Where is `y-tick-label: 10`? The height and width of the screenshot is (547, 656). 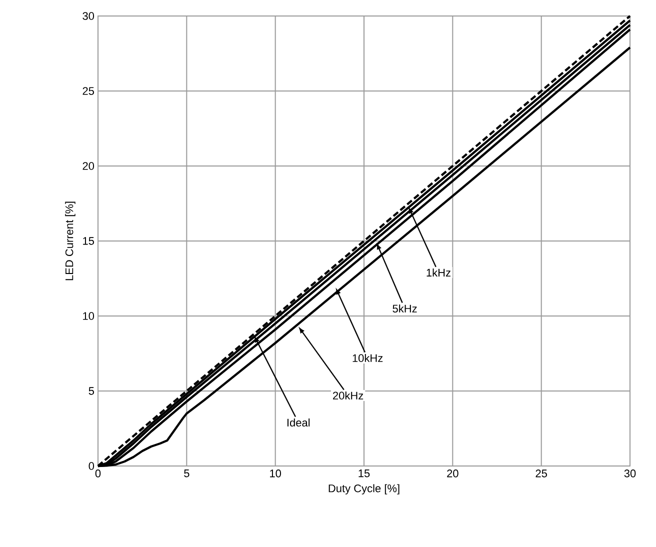 y-tick-label: 10 is located at coordinates (88, 316).